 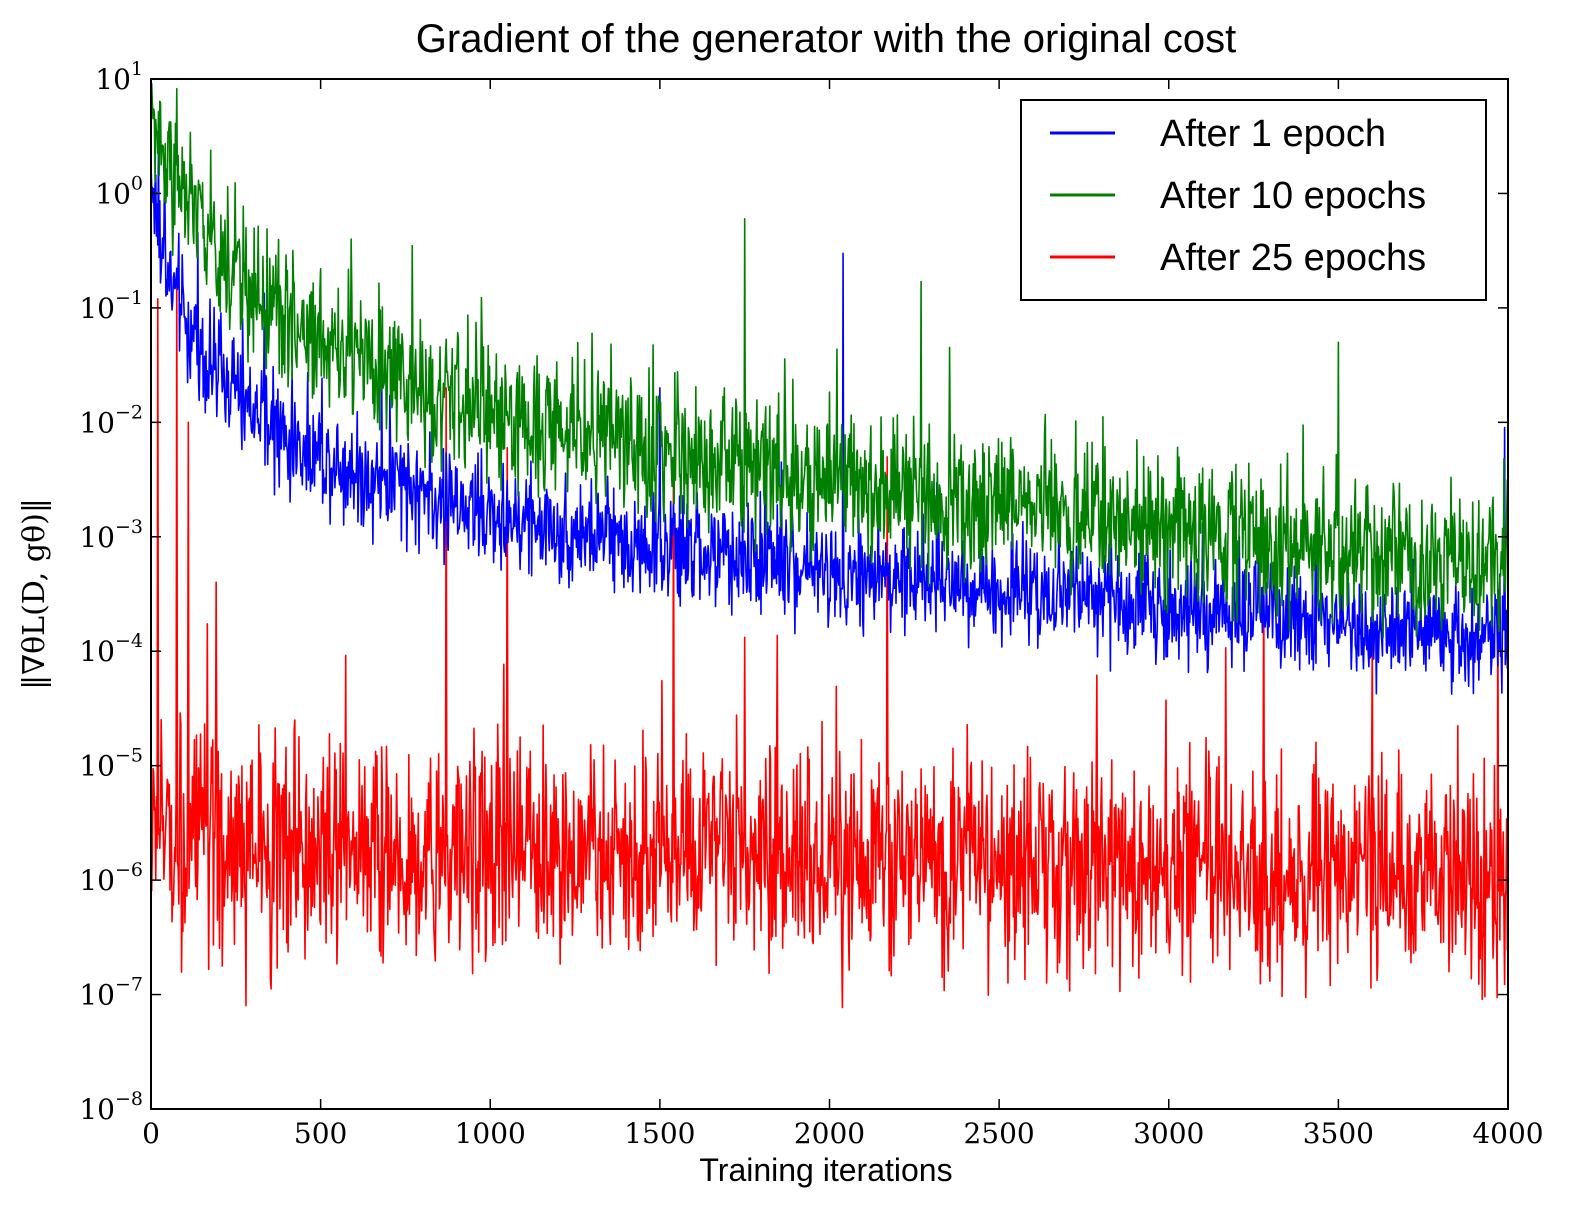 I want to click on y-tick-exponent: −6, so click(x=129, y=870).